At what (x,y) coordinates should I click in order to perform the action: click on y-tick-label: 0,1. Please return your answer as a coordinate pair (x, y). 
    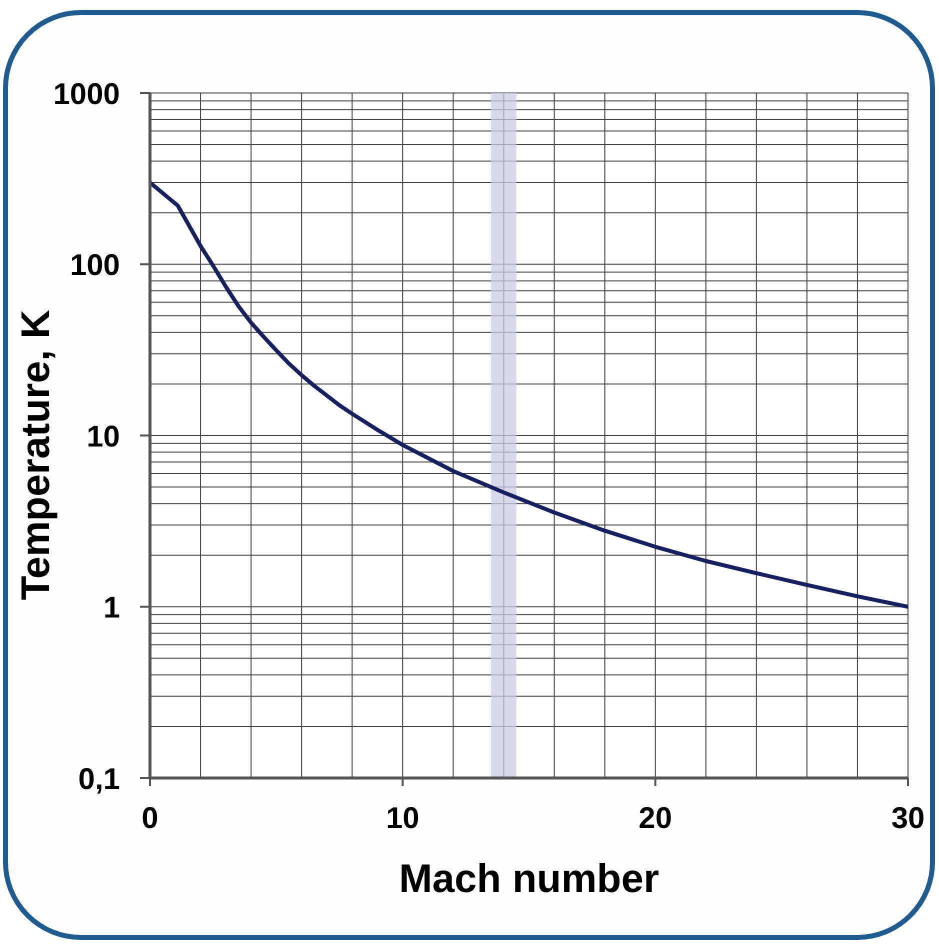
    Looking at the image, I should click on (99, 779).